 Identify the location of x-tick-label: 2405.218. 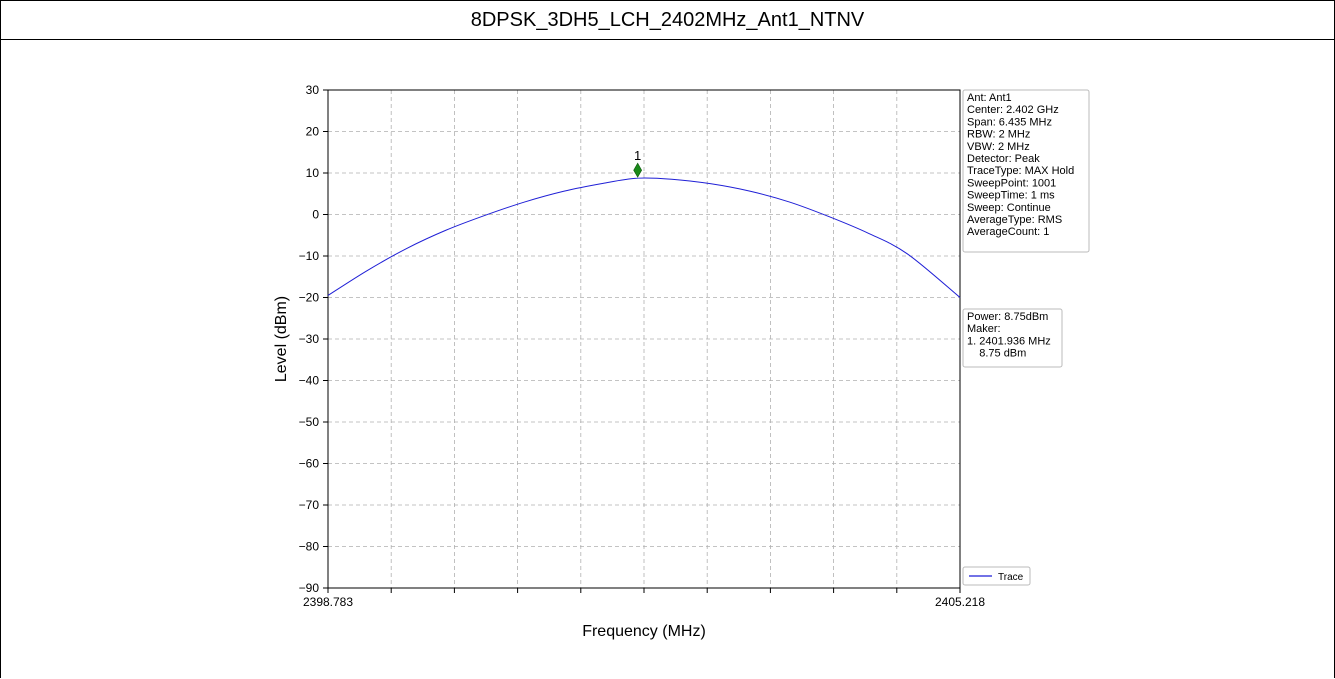
(960, 602).